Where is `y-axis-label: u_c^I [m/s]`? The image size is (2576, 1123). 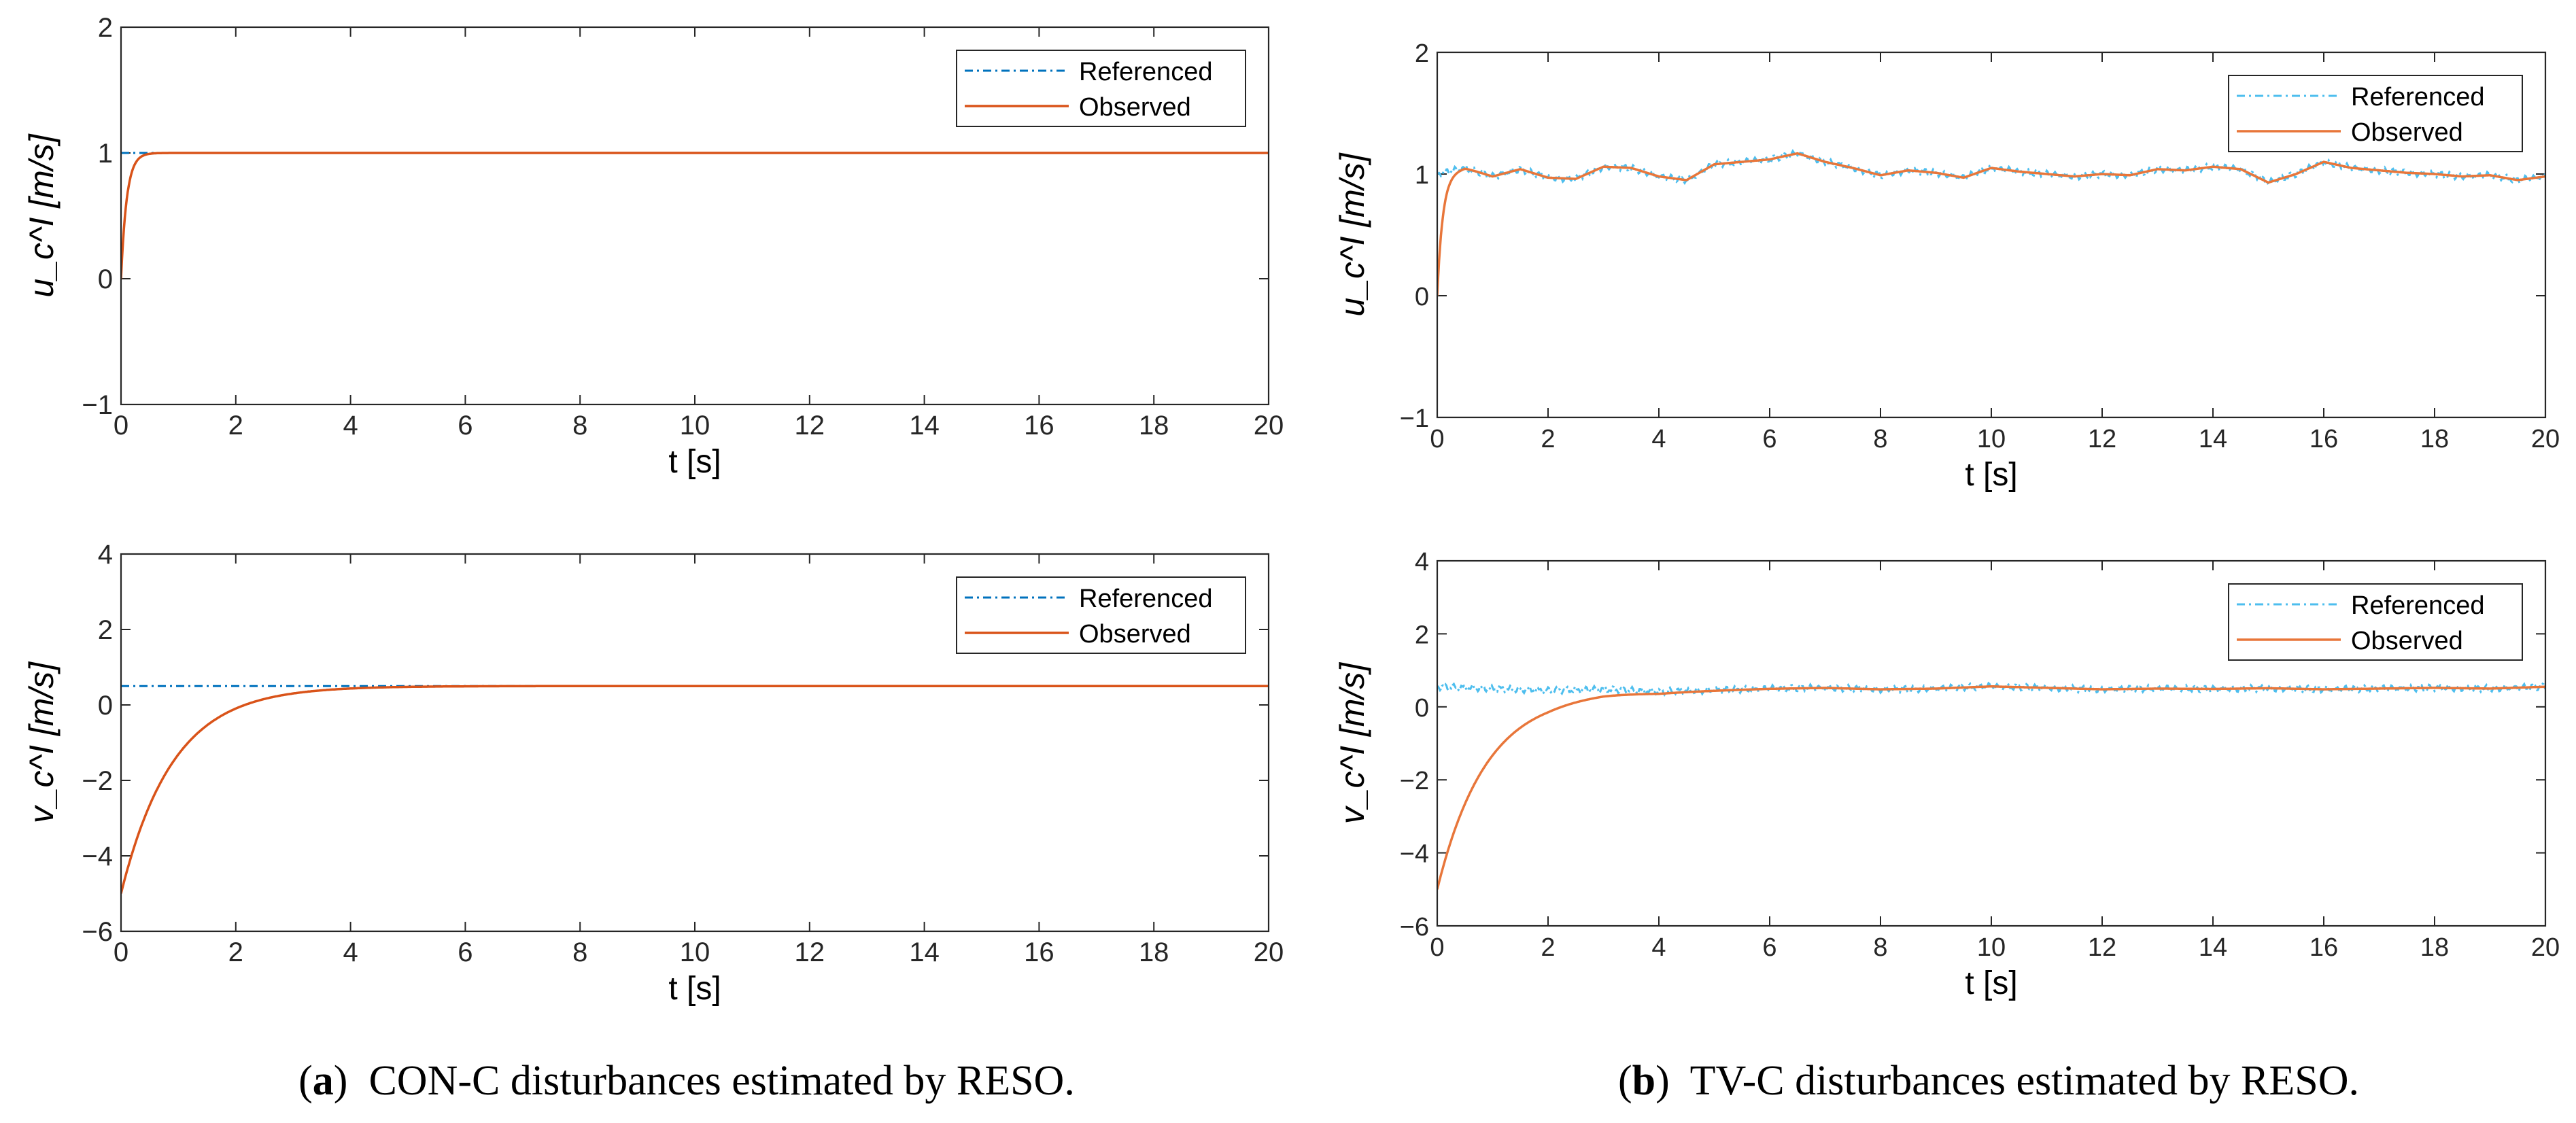
y-axis-label: u_c^I [m/s] is located at coordinates (1352, 234).